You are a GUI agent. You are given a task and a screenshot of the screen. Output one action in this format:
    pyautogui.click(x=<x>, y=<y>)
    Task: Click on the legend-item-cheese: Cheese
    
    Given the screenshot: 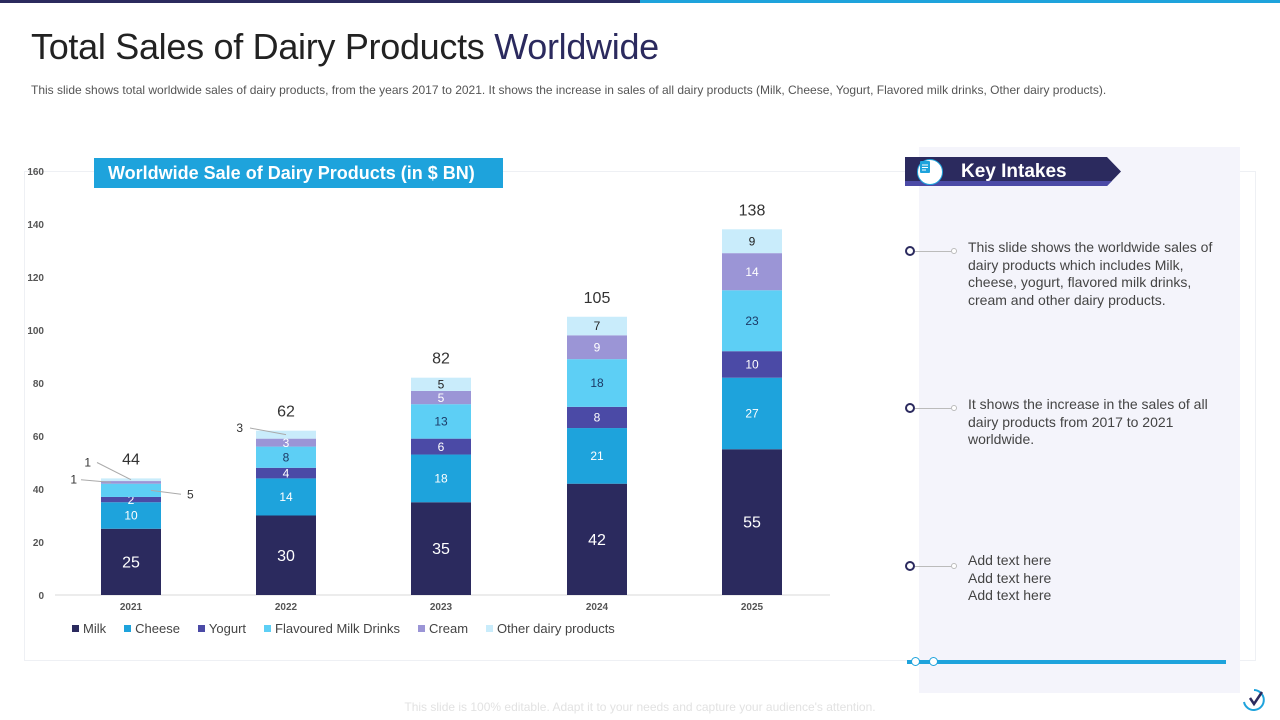 What is the action you would take?
    pyautogui.click(x=152, y=628)
    